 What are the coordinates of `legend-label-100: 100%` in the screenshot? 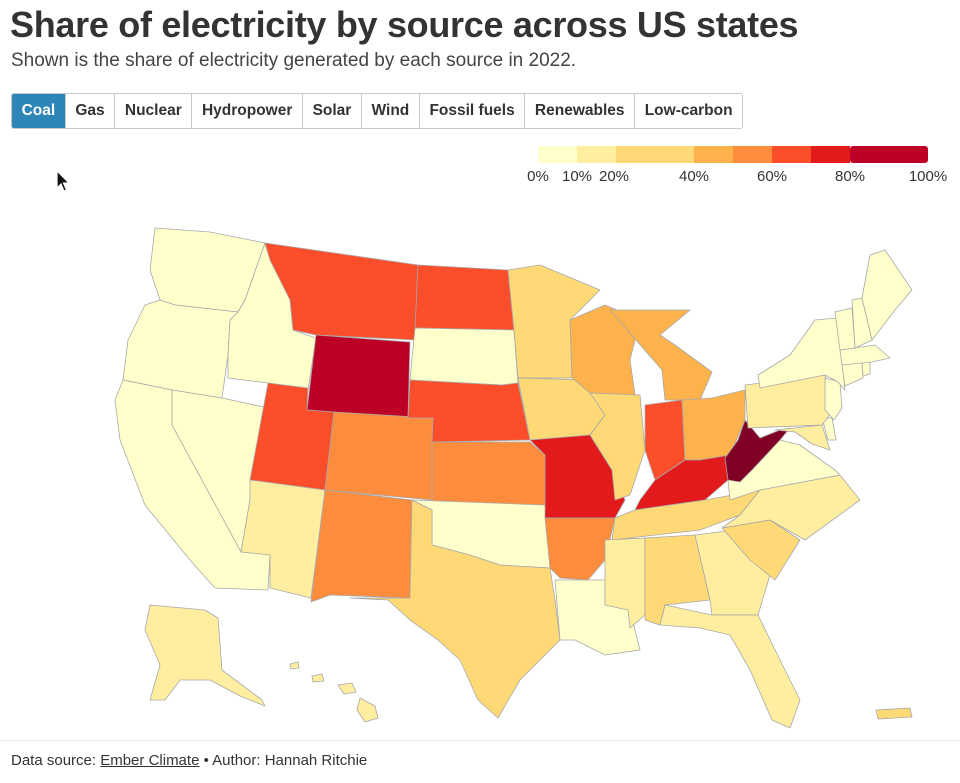 It's located at (928, 176).